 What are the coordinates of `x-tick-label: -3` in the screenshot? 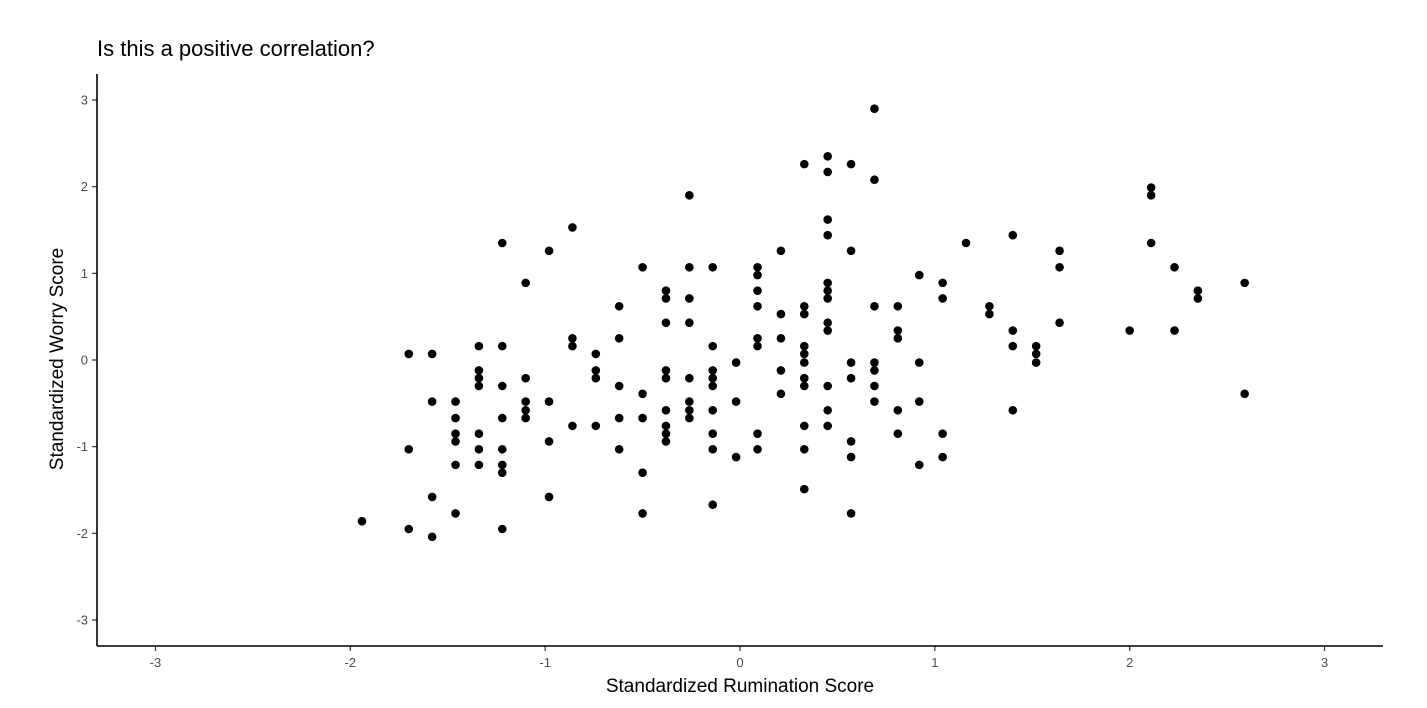 It's located at (156, 662).